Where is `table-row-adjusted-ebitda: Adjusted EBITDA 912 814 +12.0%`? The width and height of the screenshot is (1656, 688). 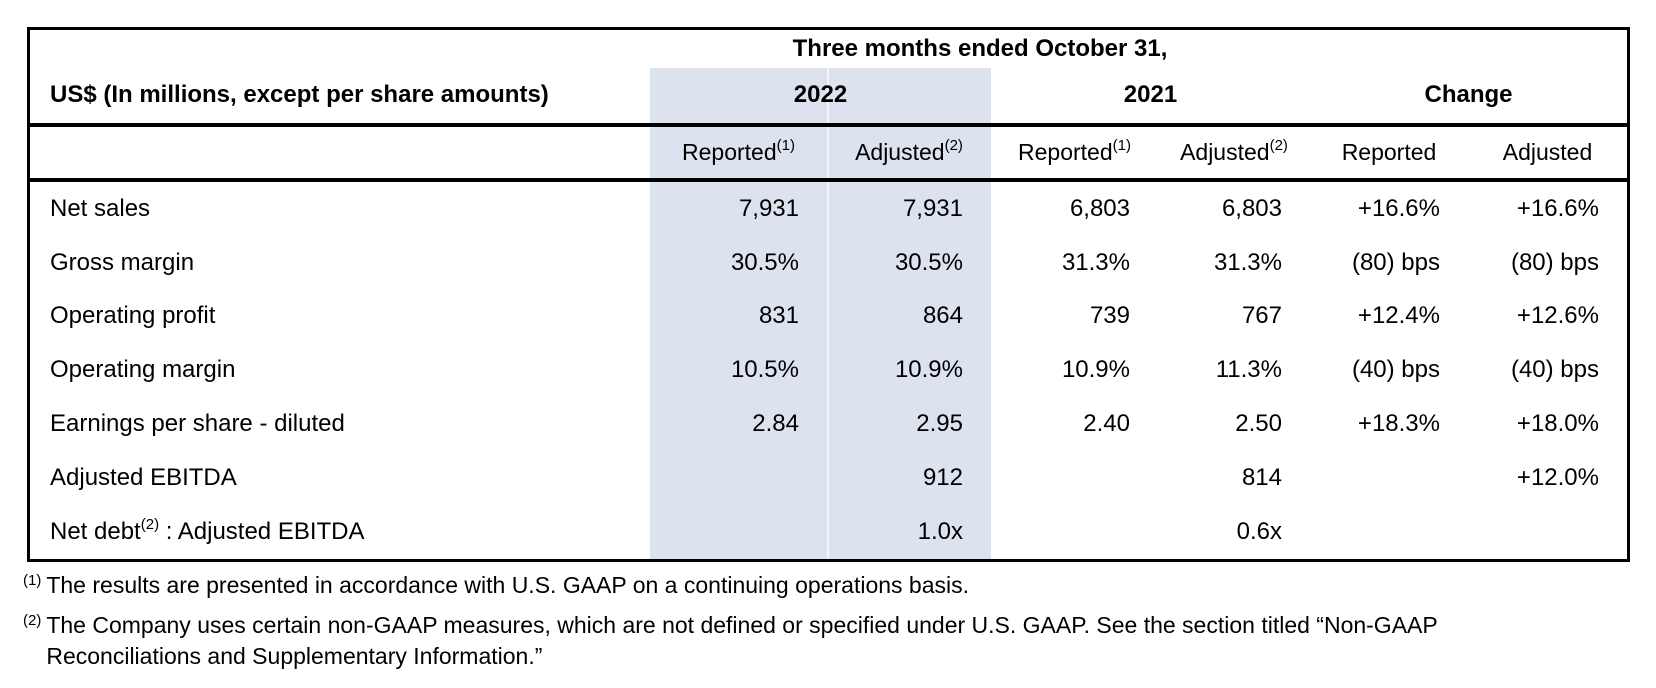
table-row-adjusted-ebitda: Adjusted EBITDA 912 814 +12.0% is located at coordinates (828, 478).